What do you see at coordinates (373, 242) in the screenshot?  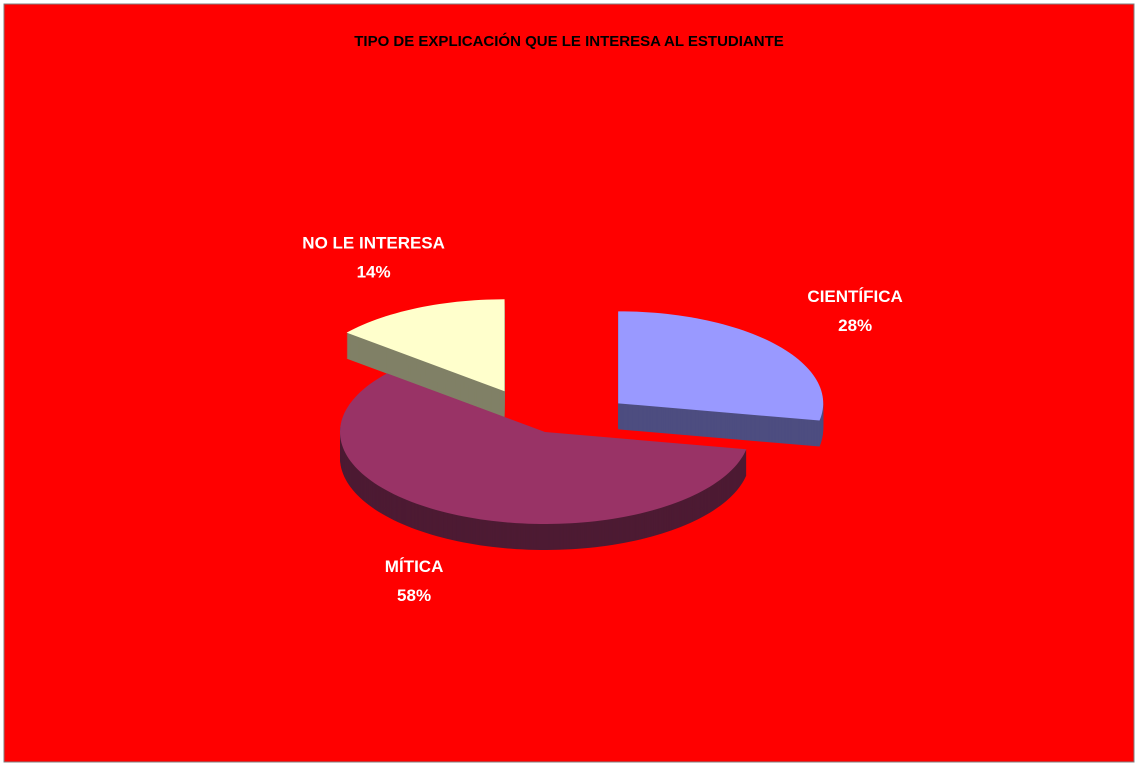 I see `data-label-category: NO LE INTERESA` at bounding box center [373, 242].